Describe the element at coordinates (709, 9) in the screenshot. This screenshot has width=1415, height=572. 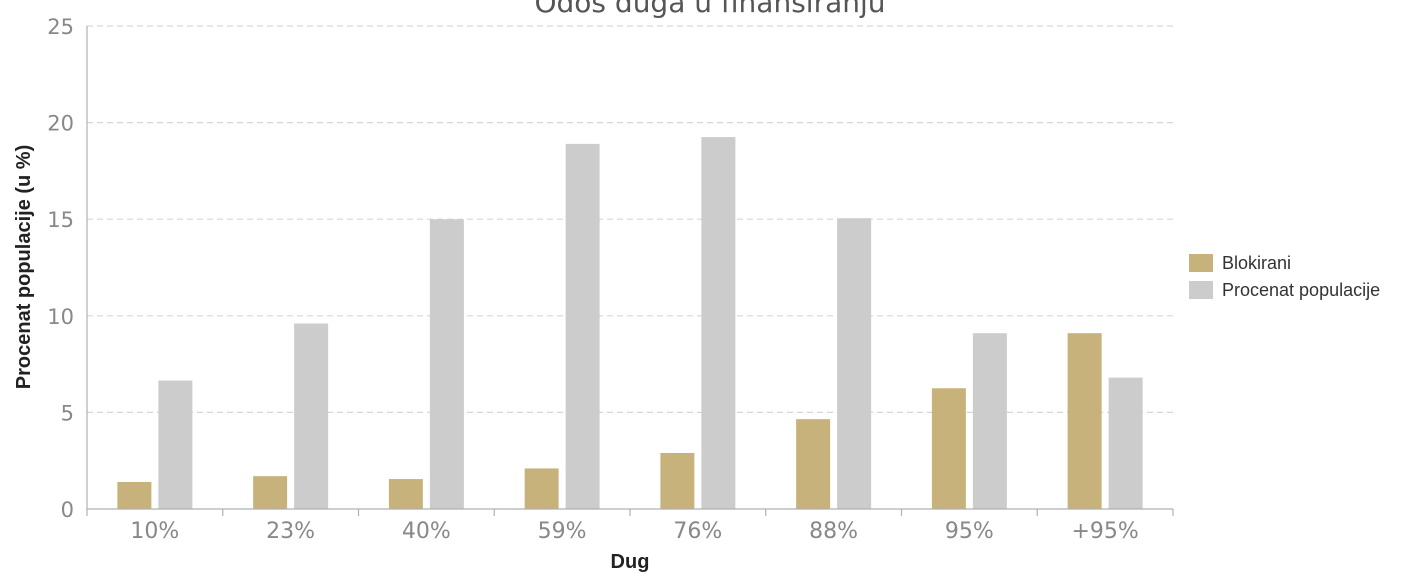
I see `chart-title: Odos duga u finansiranju` at that location.